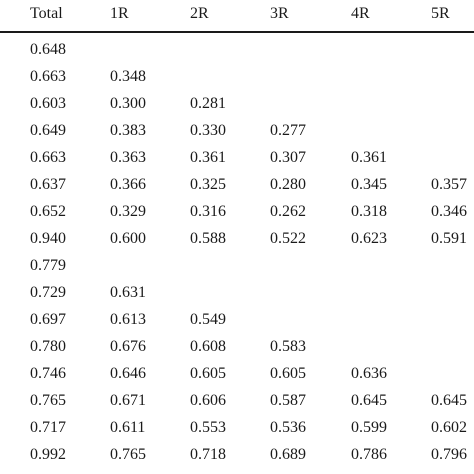  I want to click on cell-total: 0.940, so click(48, 238).